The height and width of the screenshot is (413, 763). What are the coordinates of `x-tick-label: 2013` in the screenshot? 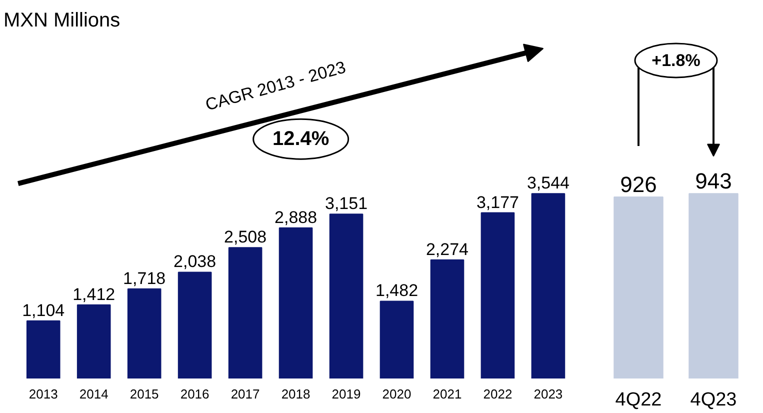 It's located at (43, 394).